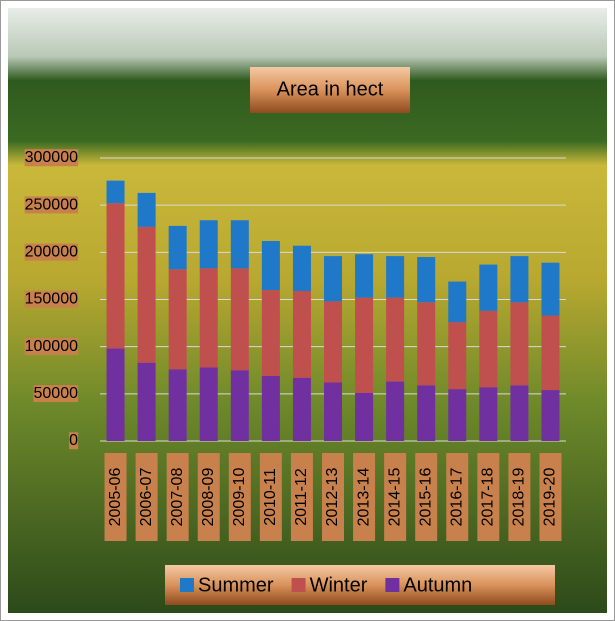 The image size is (615, 621). I want to click on chart-title: Area in hect, so click(330, 89).